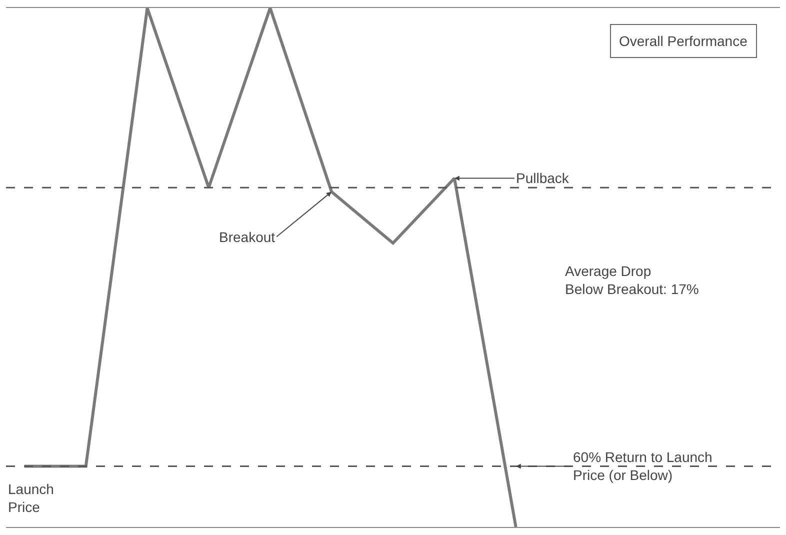 The image size is (786, 535). Describe the element at coordinates (683, 41) in the screenshot. I see `text: Overall Performance` at that location.